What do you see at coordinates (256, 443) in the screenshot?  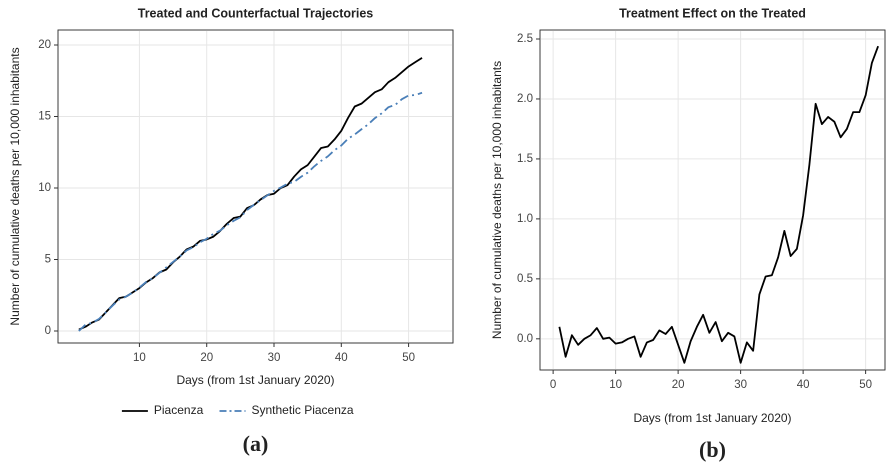 I see `panel-caption: (a)` at bounding box center [256, 443].